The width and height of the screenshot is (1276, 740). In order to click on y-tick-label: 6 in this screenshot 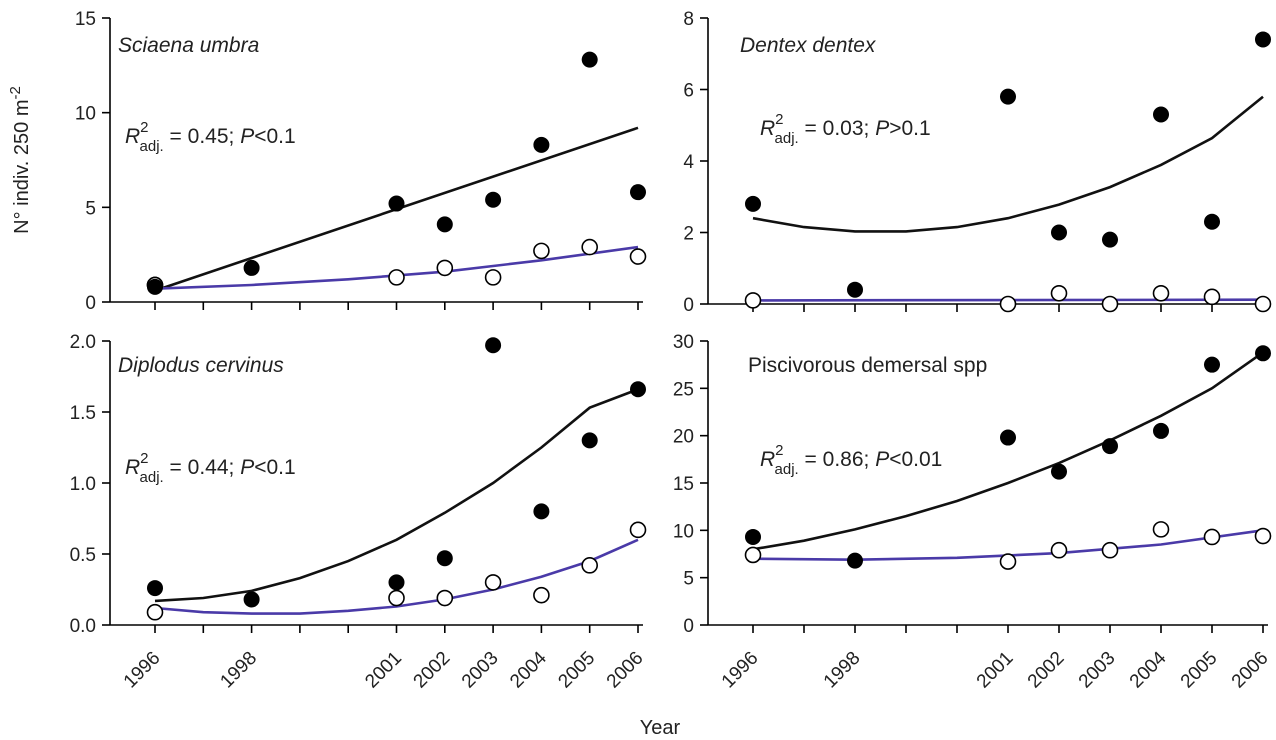, I will do `click(688, 91)`.